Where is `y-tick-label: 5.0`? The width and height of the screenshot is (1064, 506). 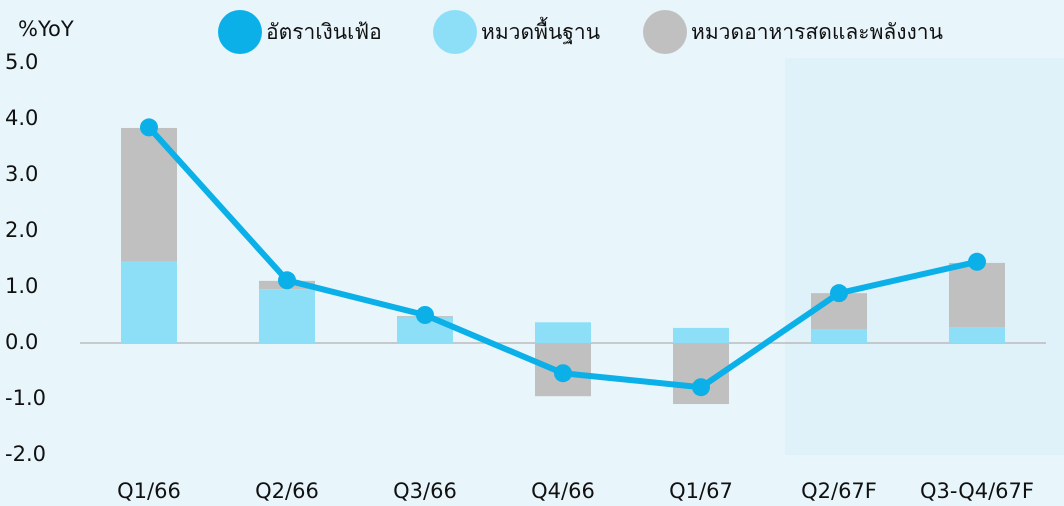 y-tick-label: 5.0 is located at coordinates (21, 62).